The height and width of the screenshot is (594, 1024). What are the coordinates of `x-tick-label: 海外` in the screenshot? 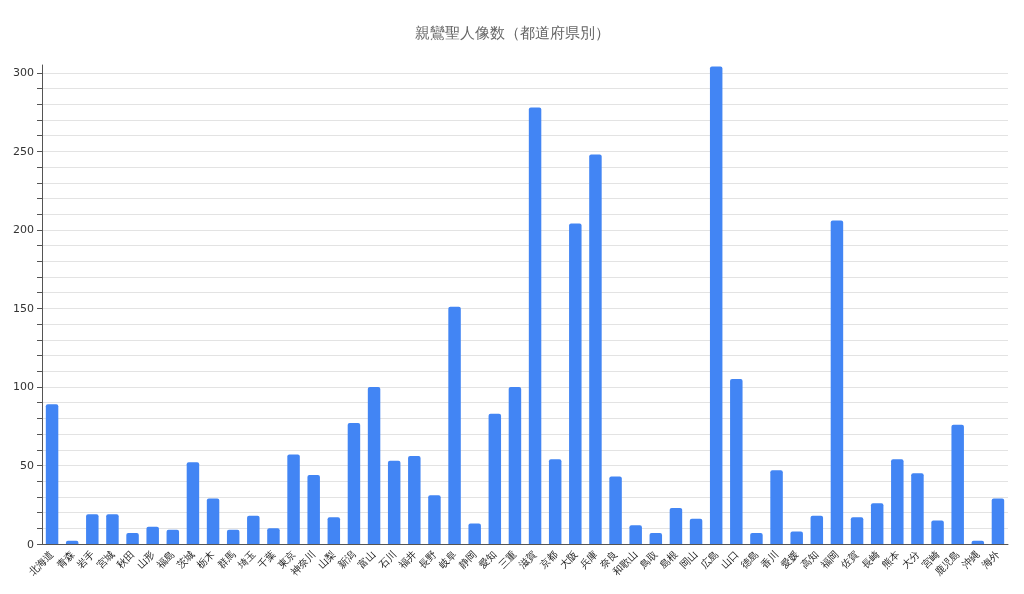 It's located at (990, 559).